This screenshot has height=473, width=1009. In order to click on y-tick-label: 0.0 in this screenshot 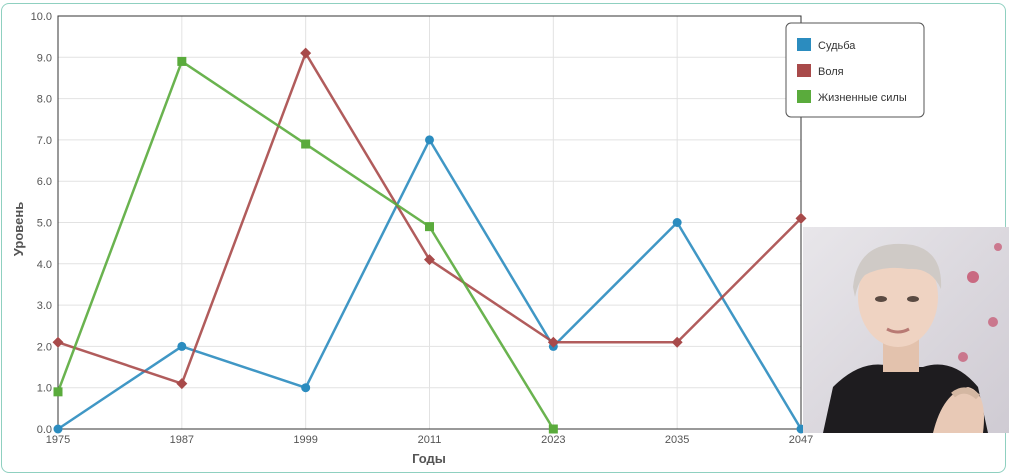, I will do `click(44, 430)`.